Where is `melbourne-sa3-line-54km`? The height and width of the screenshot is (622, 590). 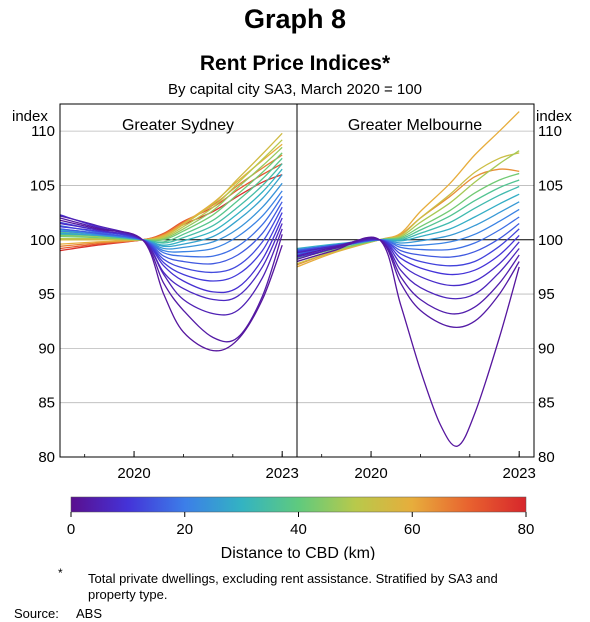 melbourne-sa3-line-54km is located at coordinates (408, 208).